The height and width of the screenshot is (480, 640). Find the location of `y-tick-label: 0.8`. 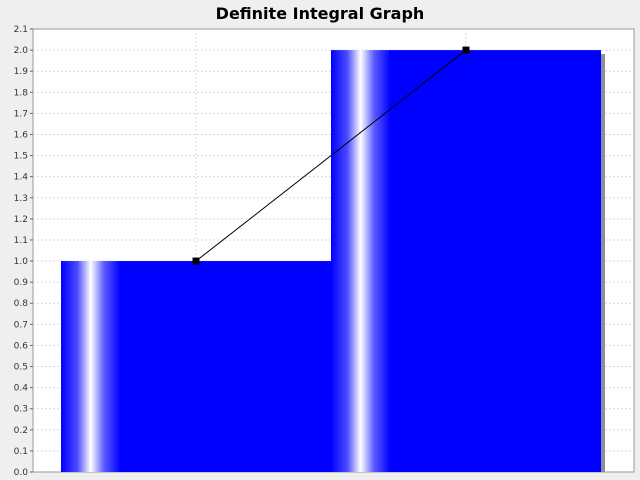

y-tick-label: 0.8 is located at coordinates (21, 304).